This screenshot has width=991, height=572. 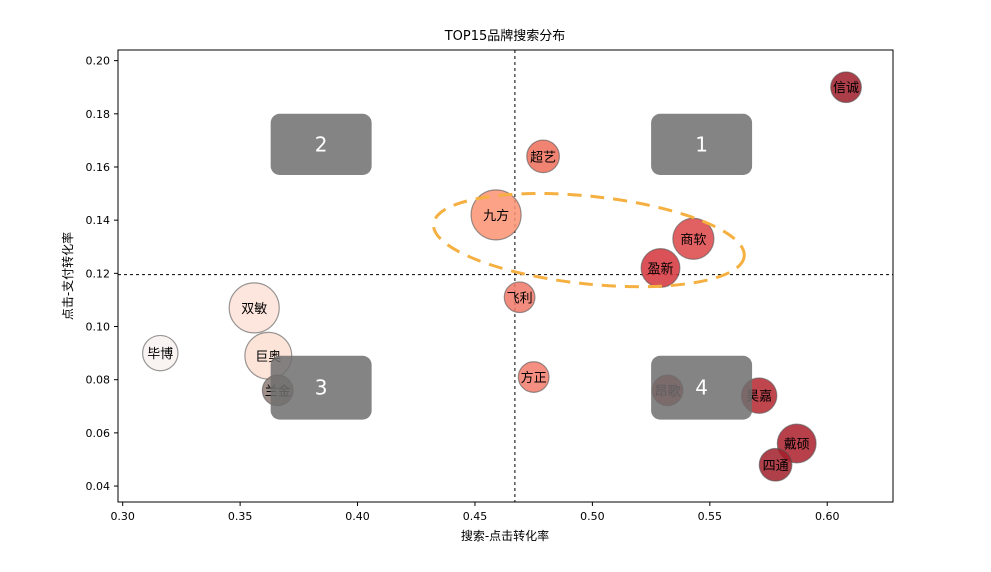 I want to click on bubble-label: 方正, so click(x=534, y=378).